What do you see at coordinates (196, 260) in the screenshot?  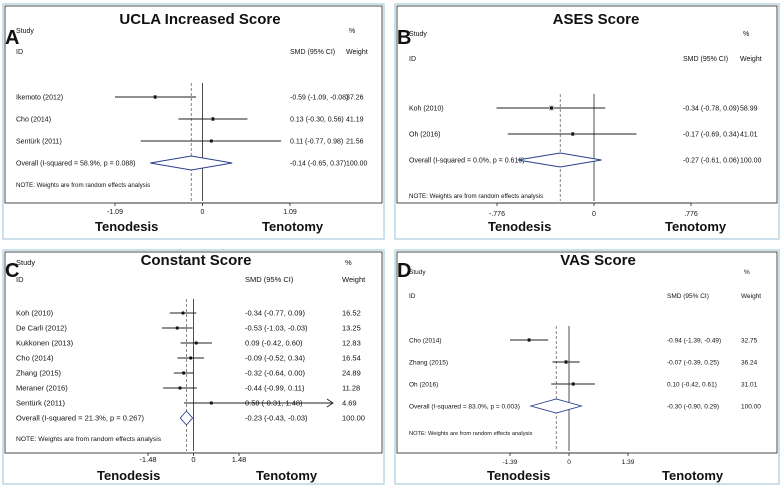 I see `panel-c-title: Constant Score` at bounding box center [196, 260].